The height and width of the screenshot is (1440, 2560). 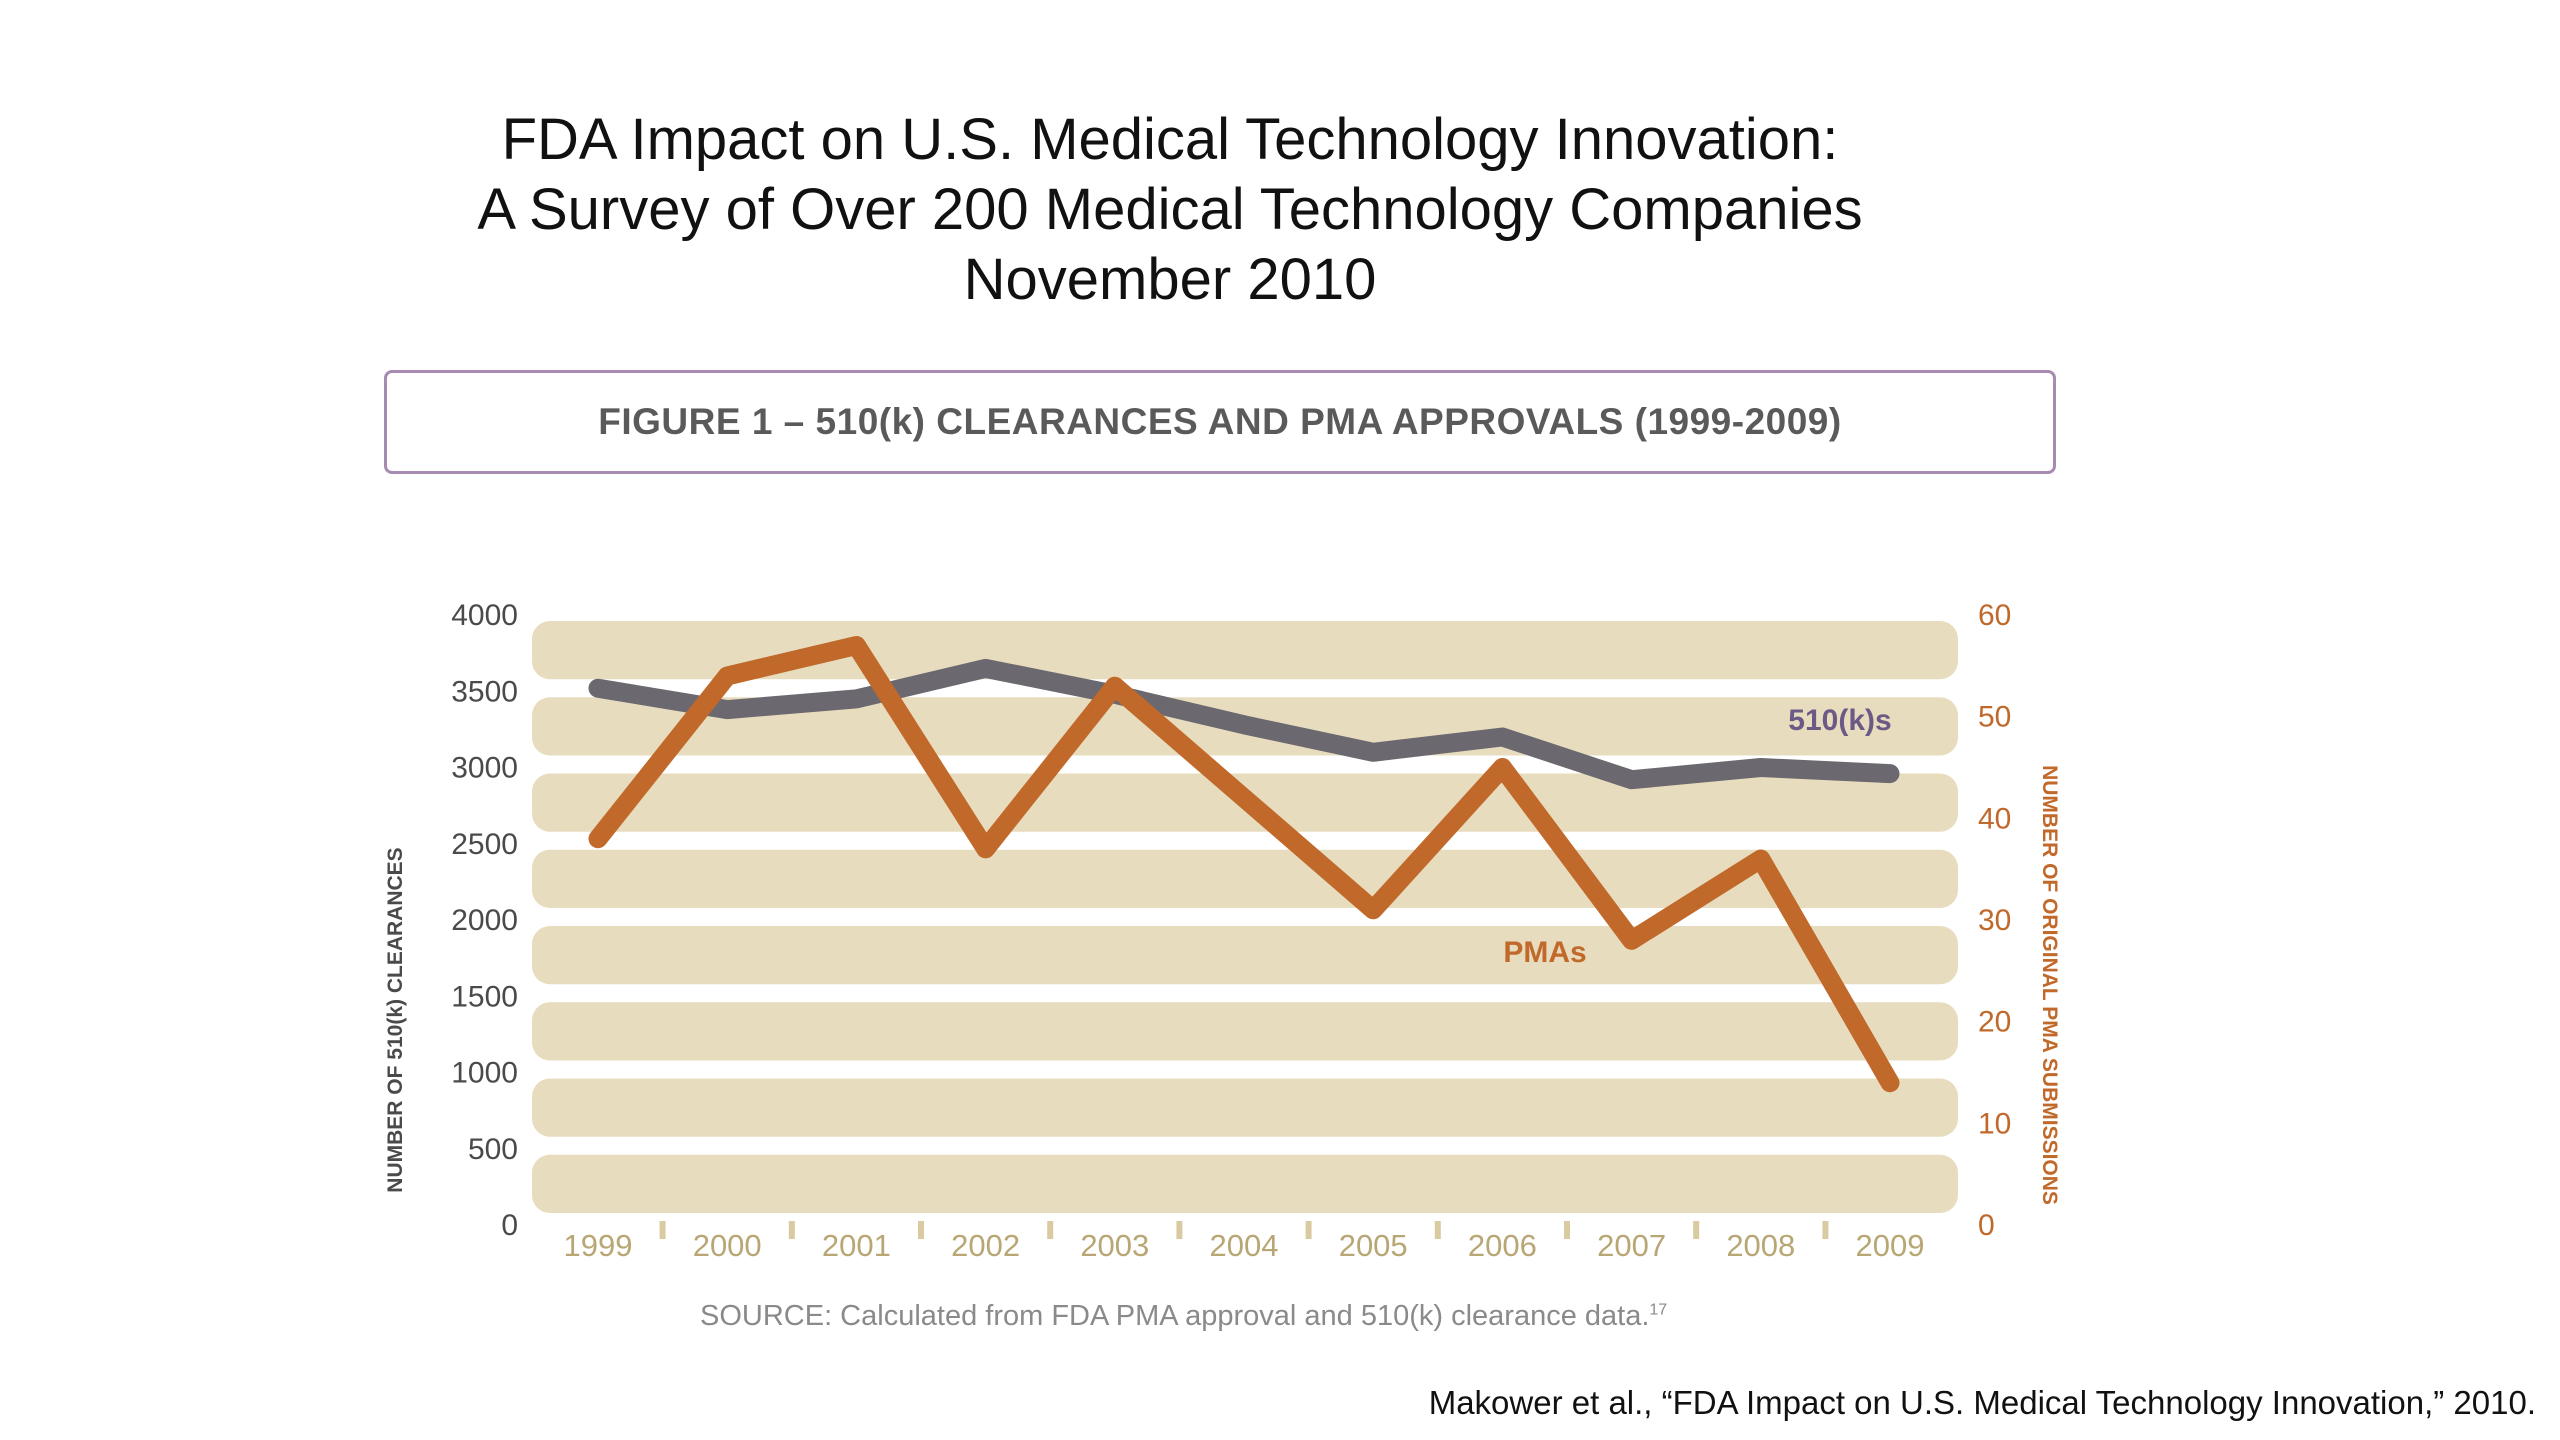 I want to click on left-axis-ticks: 0 500 1000 1500 2000 2500 3000 3500 4000, so click(x=484, y=920).